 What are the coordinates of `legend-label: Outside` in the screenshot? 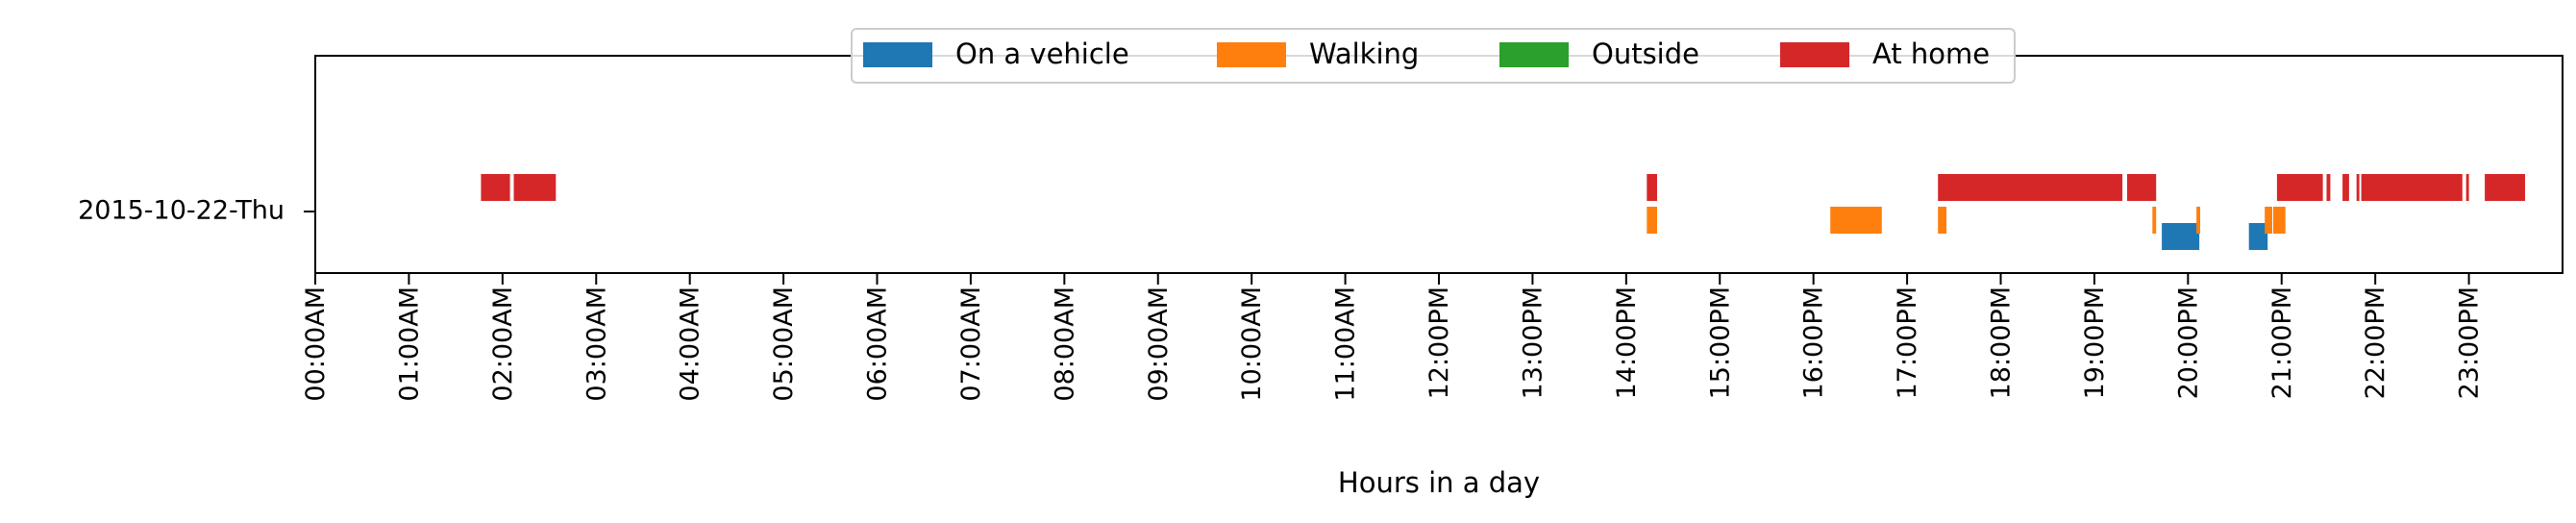 It's located at (1646, 54).